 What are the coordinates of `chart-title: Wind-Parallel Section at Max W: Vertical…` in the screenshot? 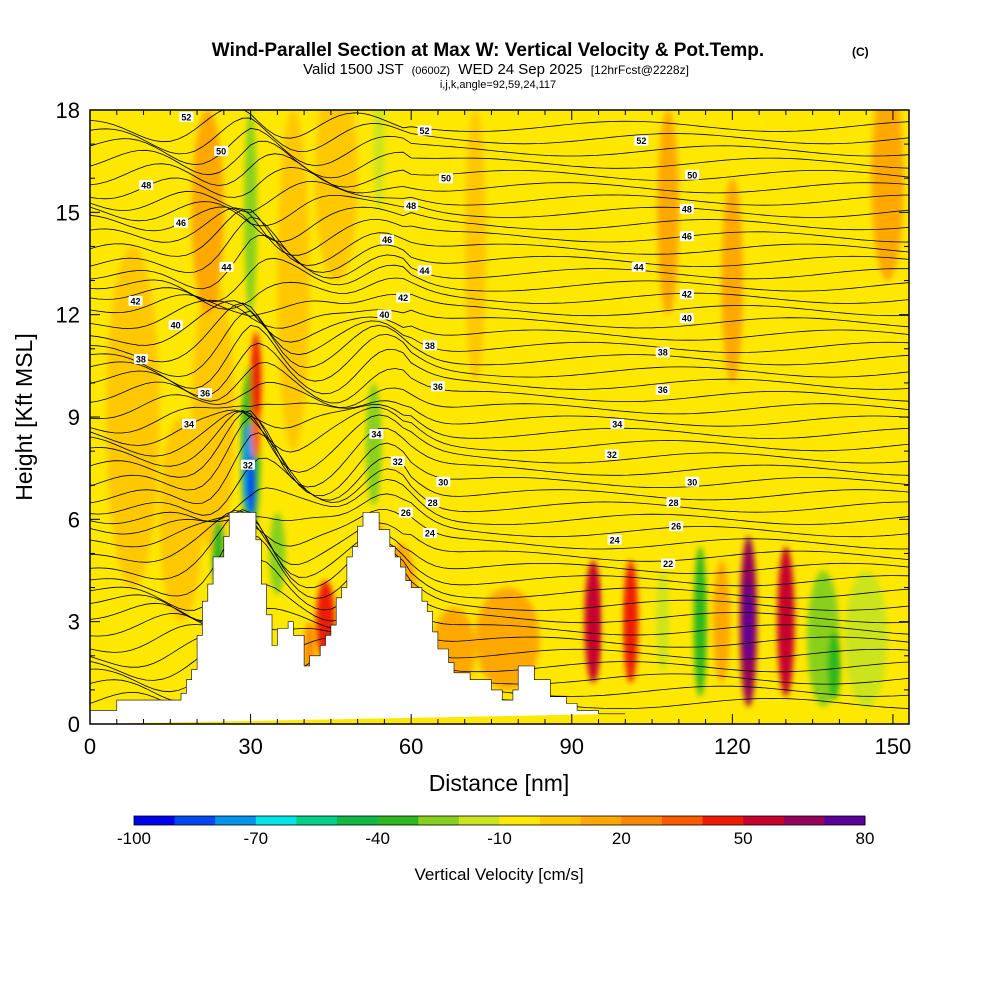 It's located at (488, 50).